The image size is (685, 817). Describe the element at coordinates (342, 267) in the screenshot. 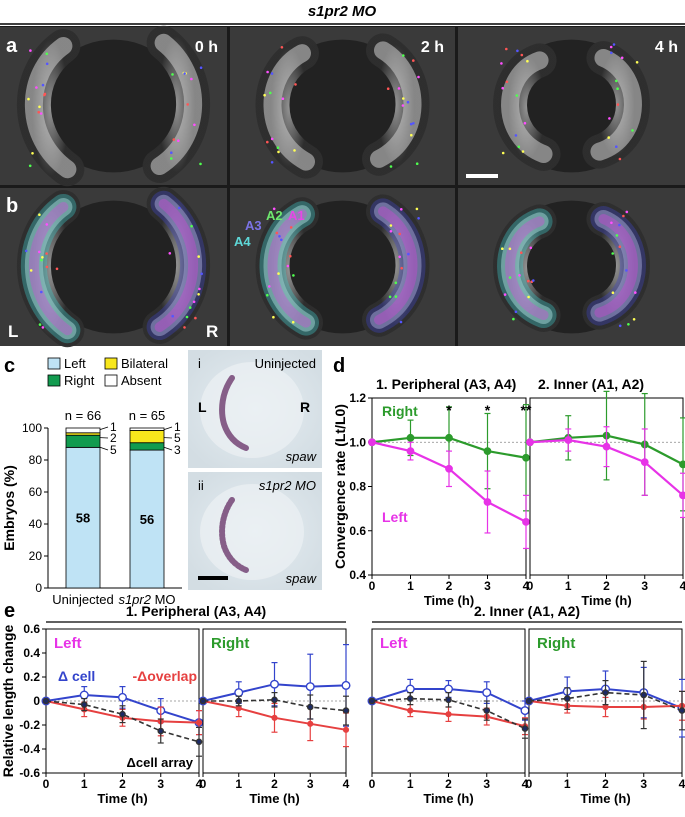

I see `micrograph-center` at that location.